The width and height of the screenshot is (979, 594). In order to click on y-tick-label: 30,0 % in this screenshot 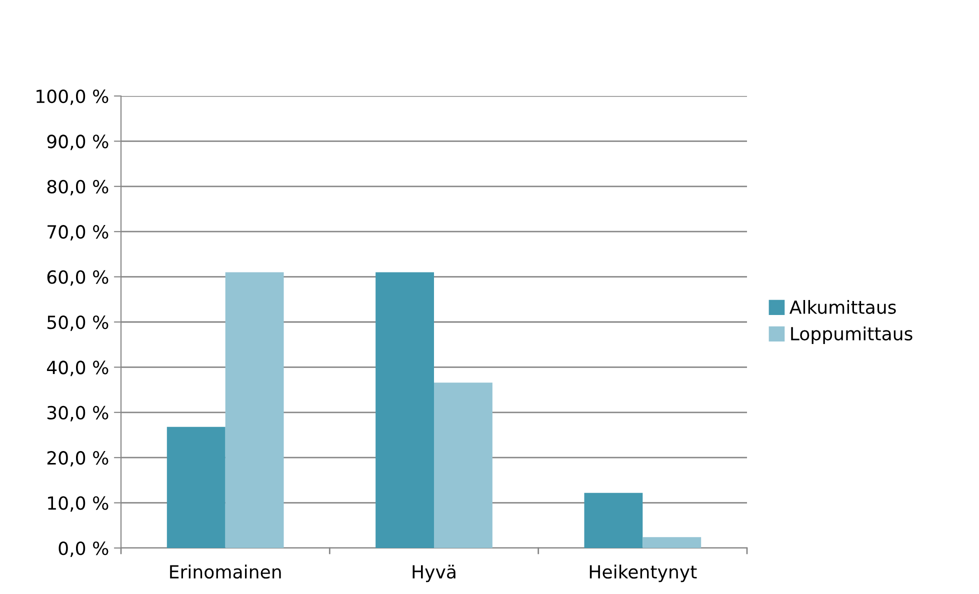, I will do `click(77, 414)`.